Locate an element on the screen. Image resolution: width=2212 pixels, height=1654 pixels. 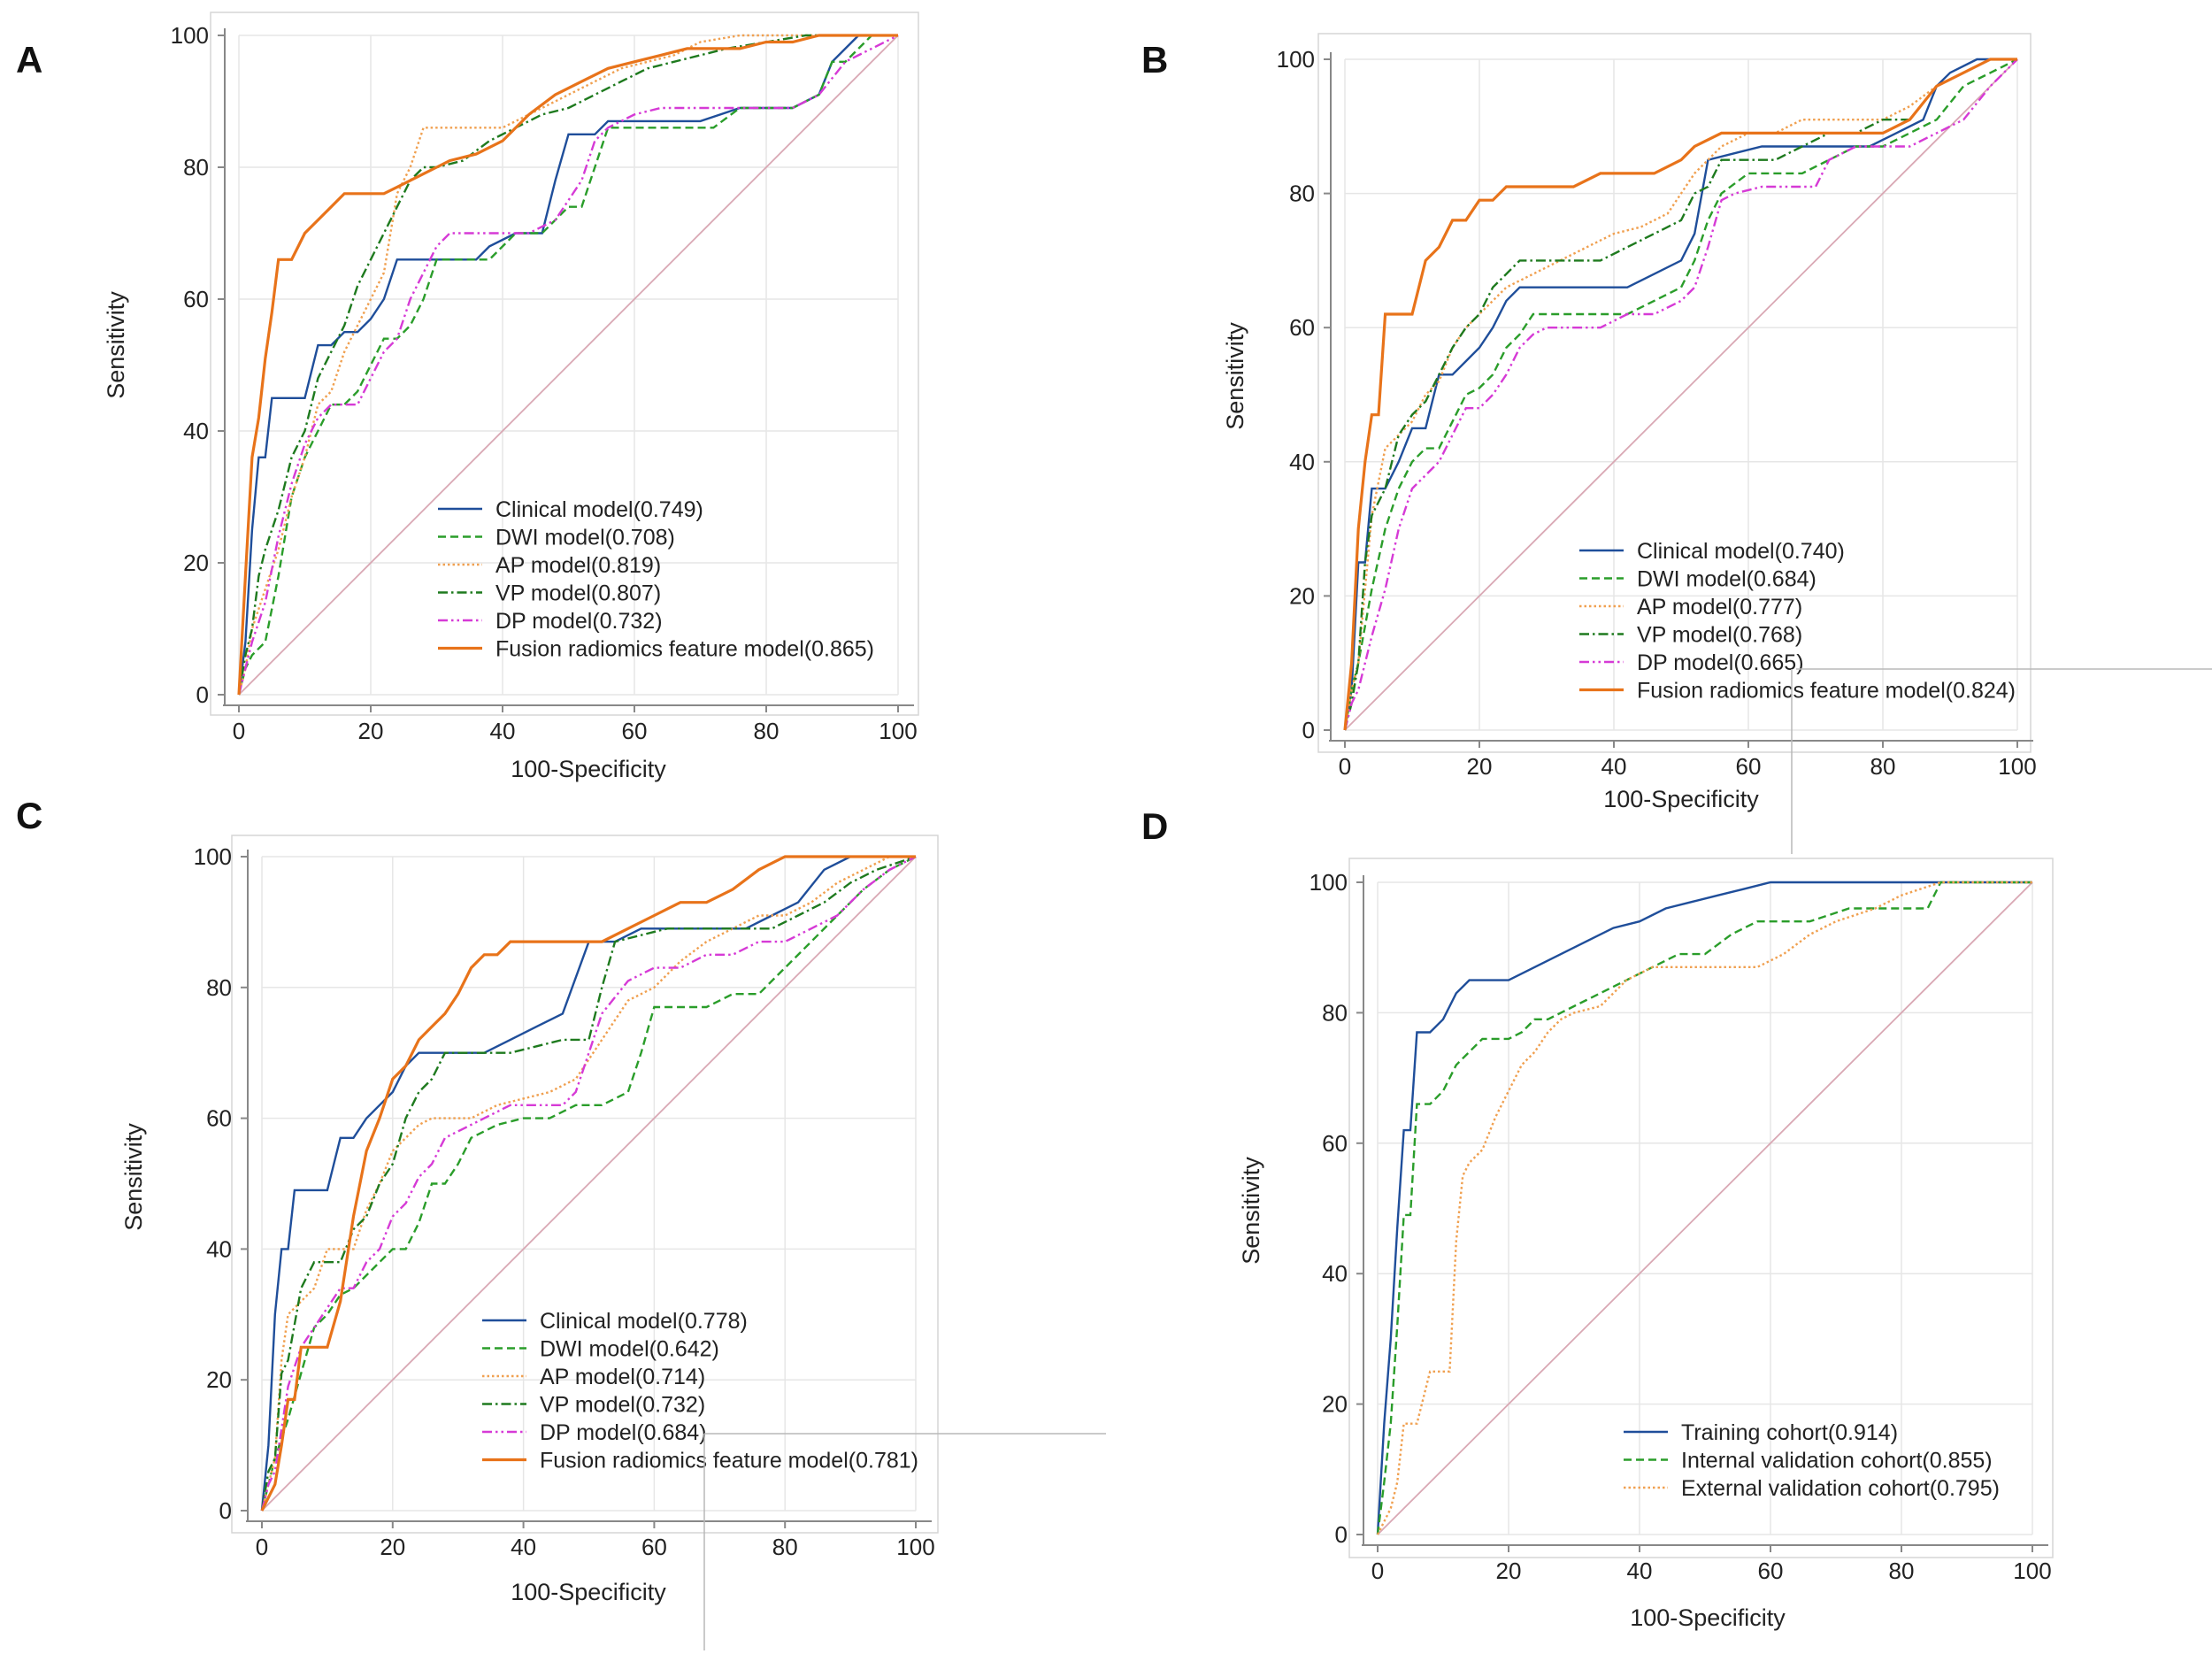
legend-label-b-dwi: DWI model(0.684) is located at coordinates (1727, 580).